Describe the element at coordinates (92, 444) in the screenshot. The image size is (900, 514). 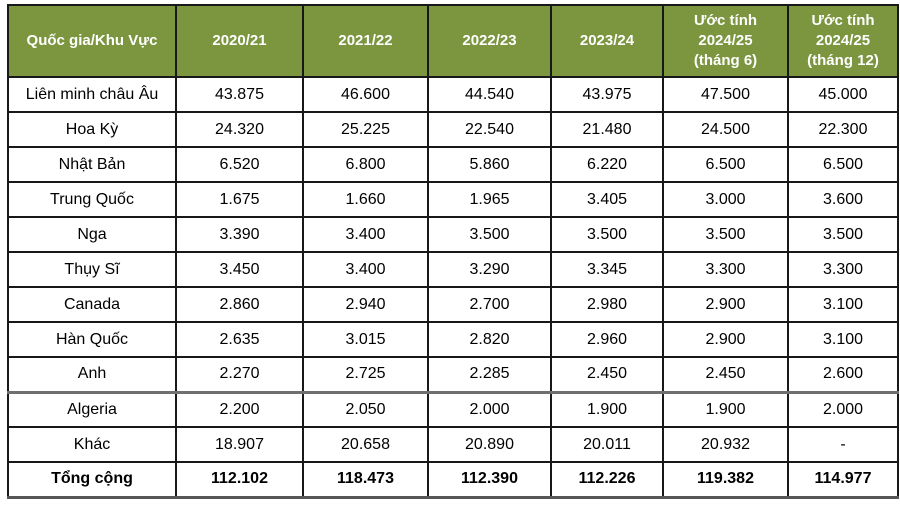
I see `row-label-cell: Khác` at that location.